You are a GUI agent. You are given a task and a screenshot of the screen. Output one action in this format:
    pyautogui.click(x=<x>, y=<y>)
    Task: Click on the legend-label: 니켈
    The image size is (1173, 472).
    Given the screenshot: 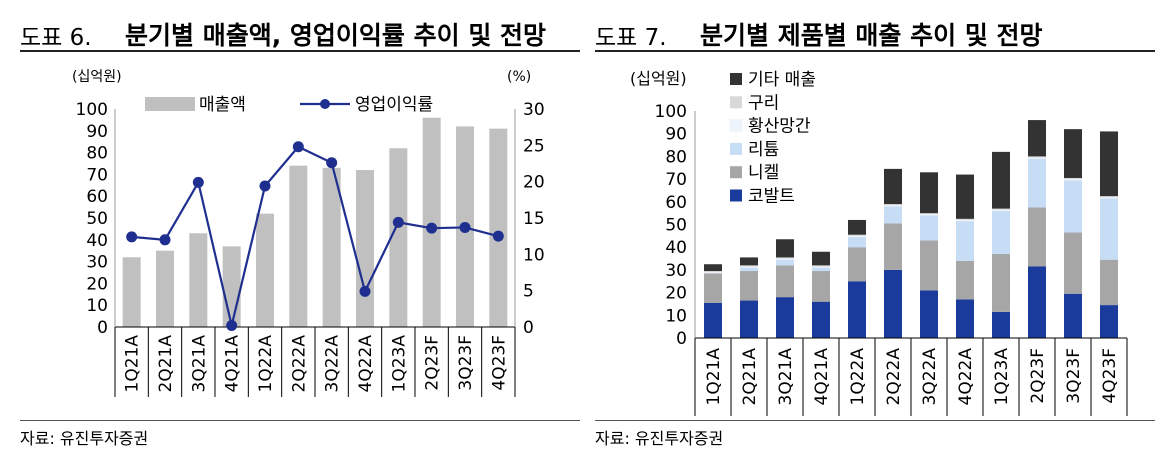 What is the action you would take?
    pyautogui.click(x=763, y=173)
    